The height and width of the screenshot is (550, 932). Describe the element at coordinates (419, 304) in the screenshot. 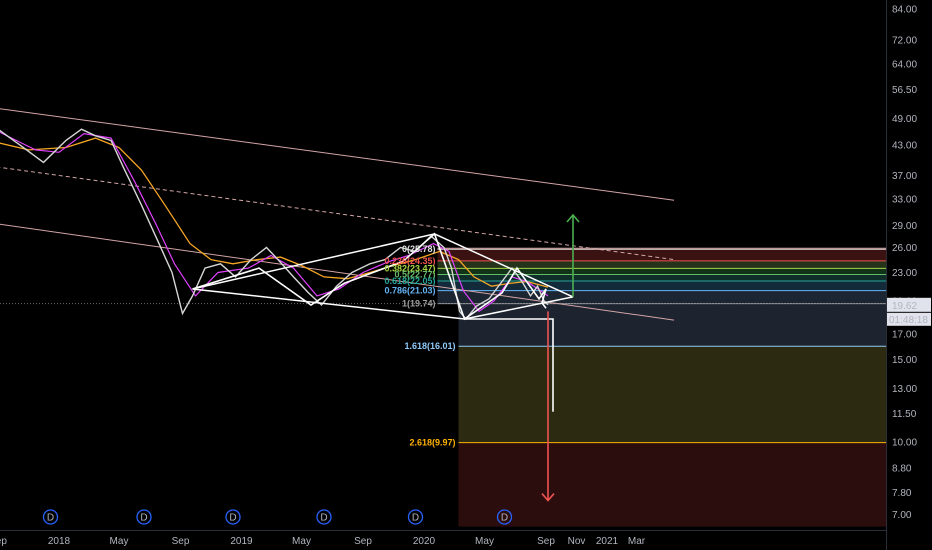

I see `fib-level-label: 1(19.74)` at that location.